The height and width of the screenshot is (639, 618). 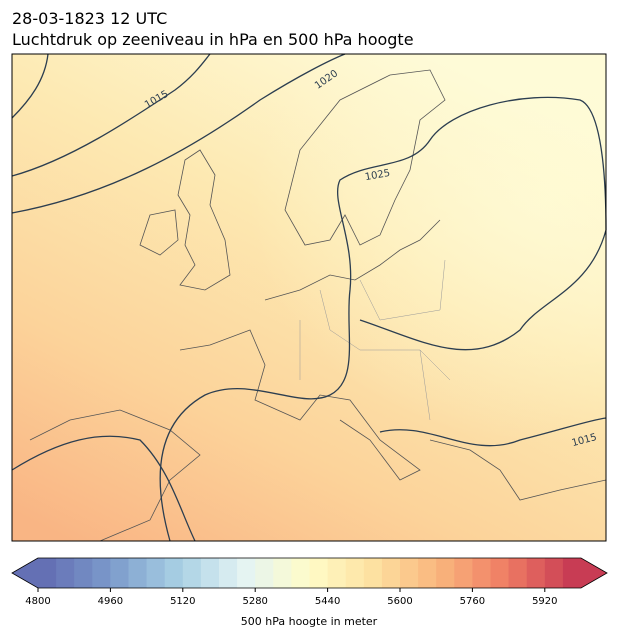 What do you see at coordinates (399, 601) in the screenshot?
I see `colorbar-tick-label: 5600` at bounding box center [399, 601].